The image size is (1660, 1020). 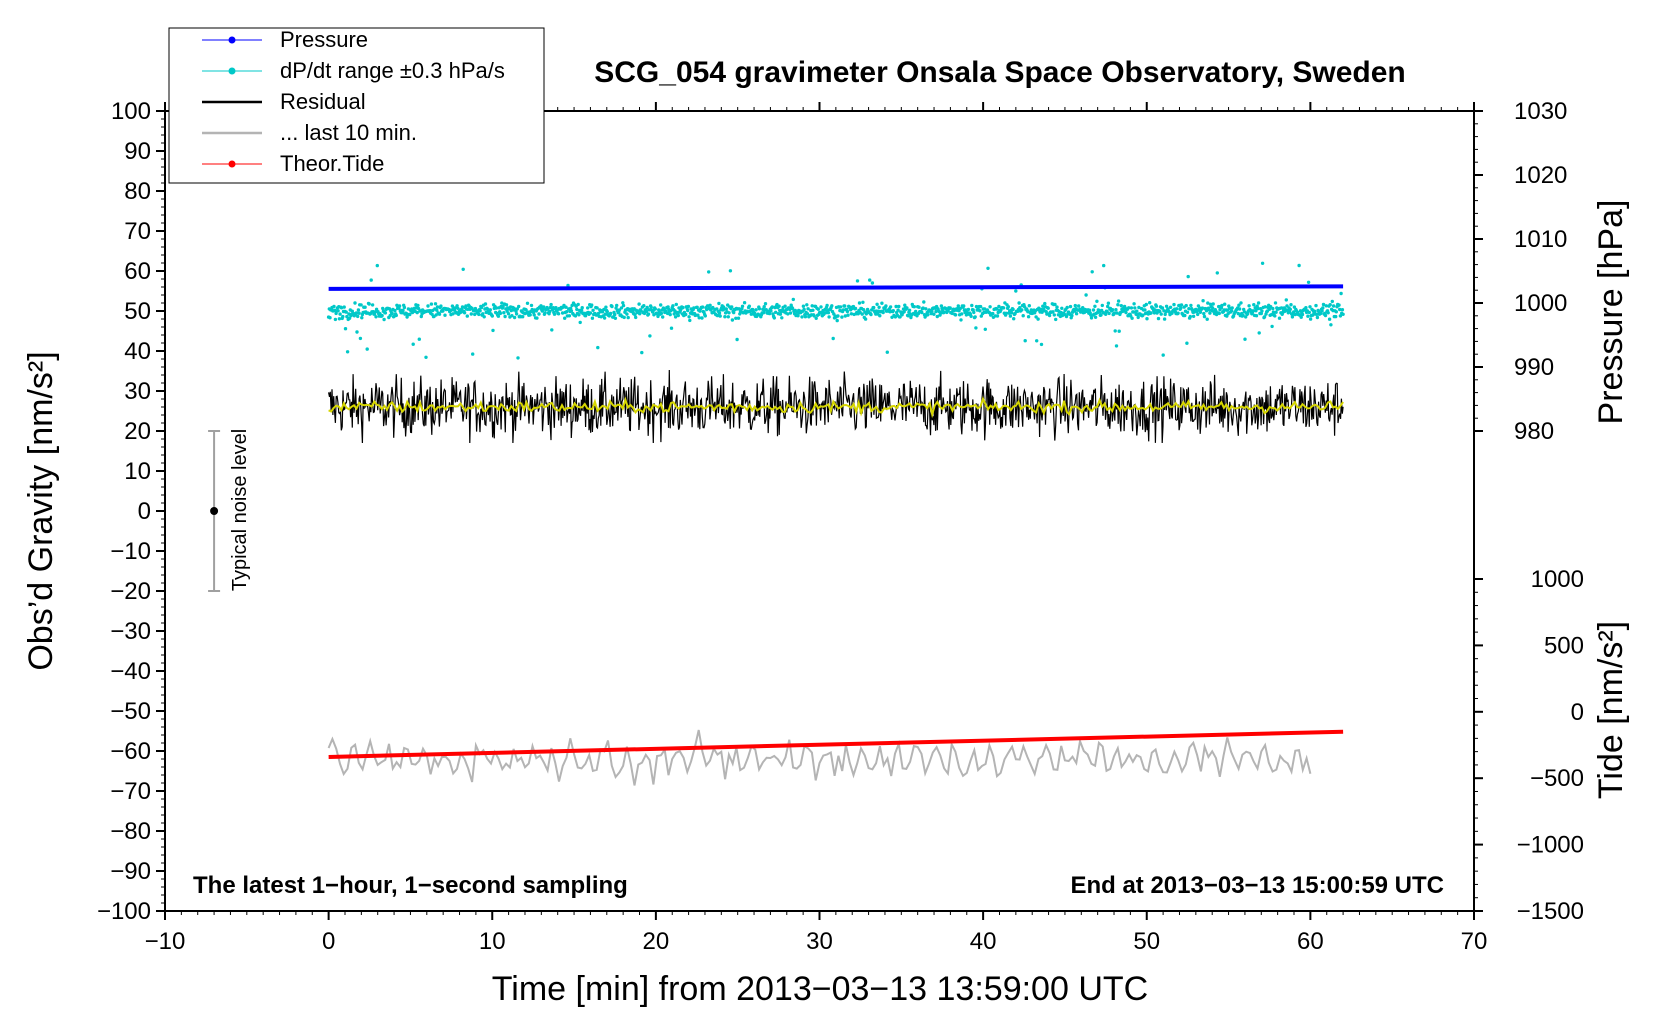 I want to click on pressure-tick-label: 1030, so click(x=1540, y=111).